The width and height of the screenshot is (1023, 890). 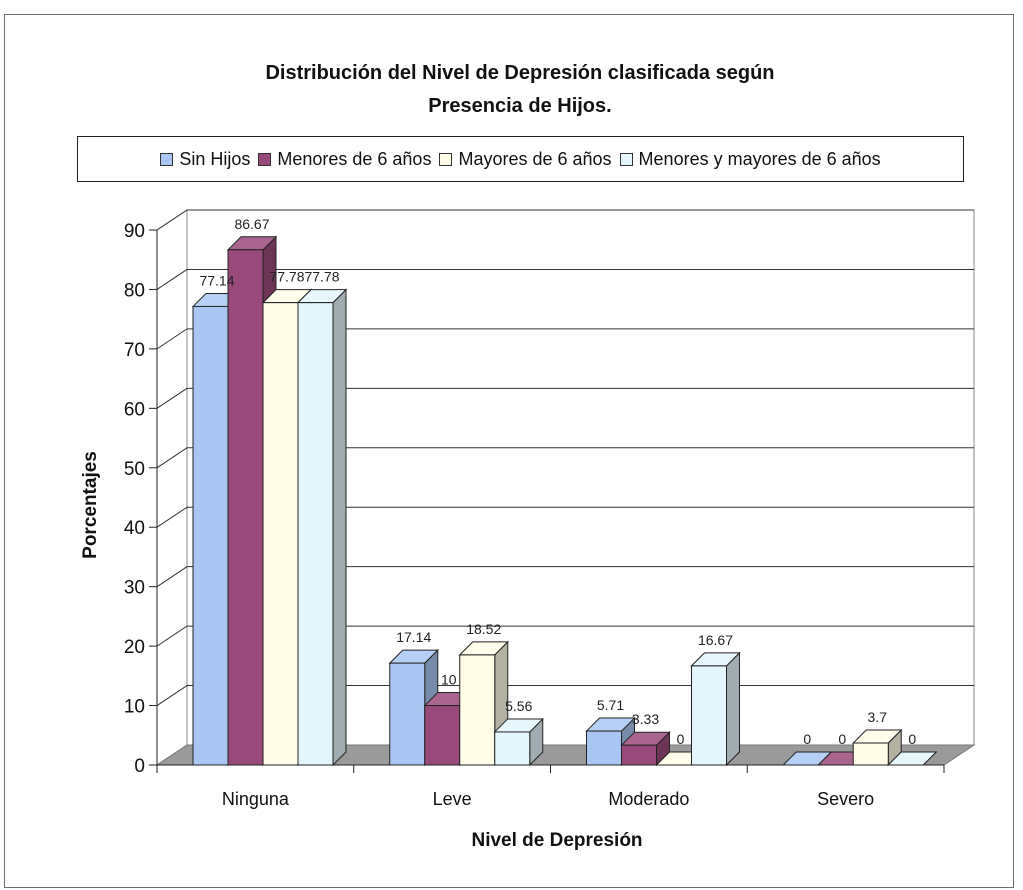 I want to click on chart-title-line-2: Presencia de Hijos., so click(x=520, y=106).